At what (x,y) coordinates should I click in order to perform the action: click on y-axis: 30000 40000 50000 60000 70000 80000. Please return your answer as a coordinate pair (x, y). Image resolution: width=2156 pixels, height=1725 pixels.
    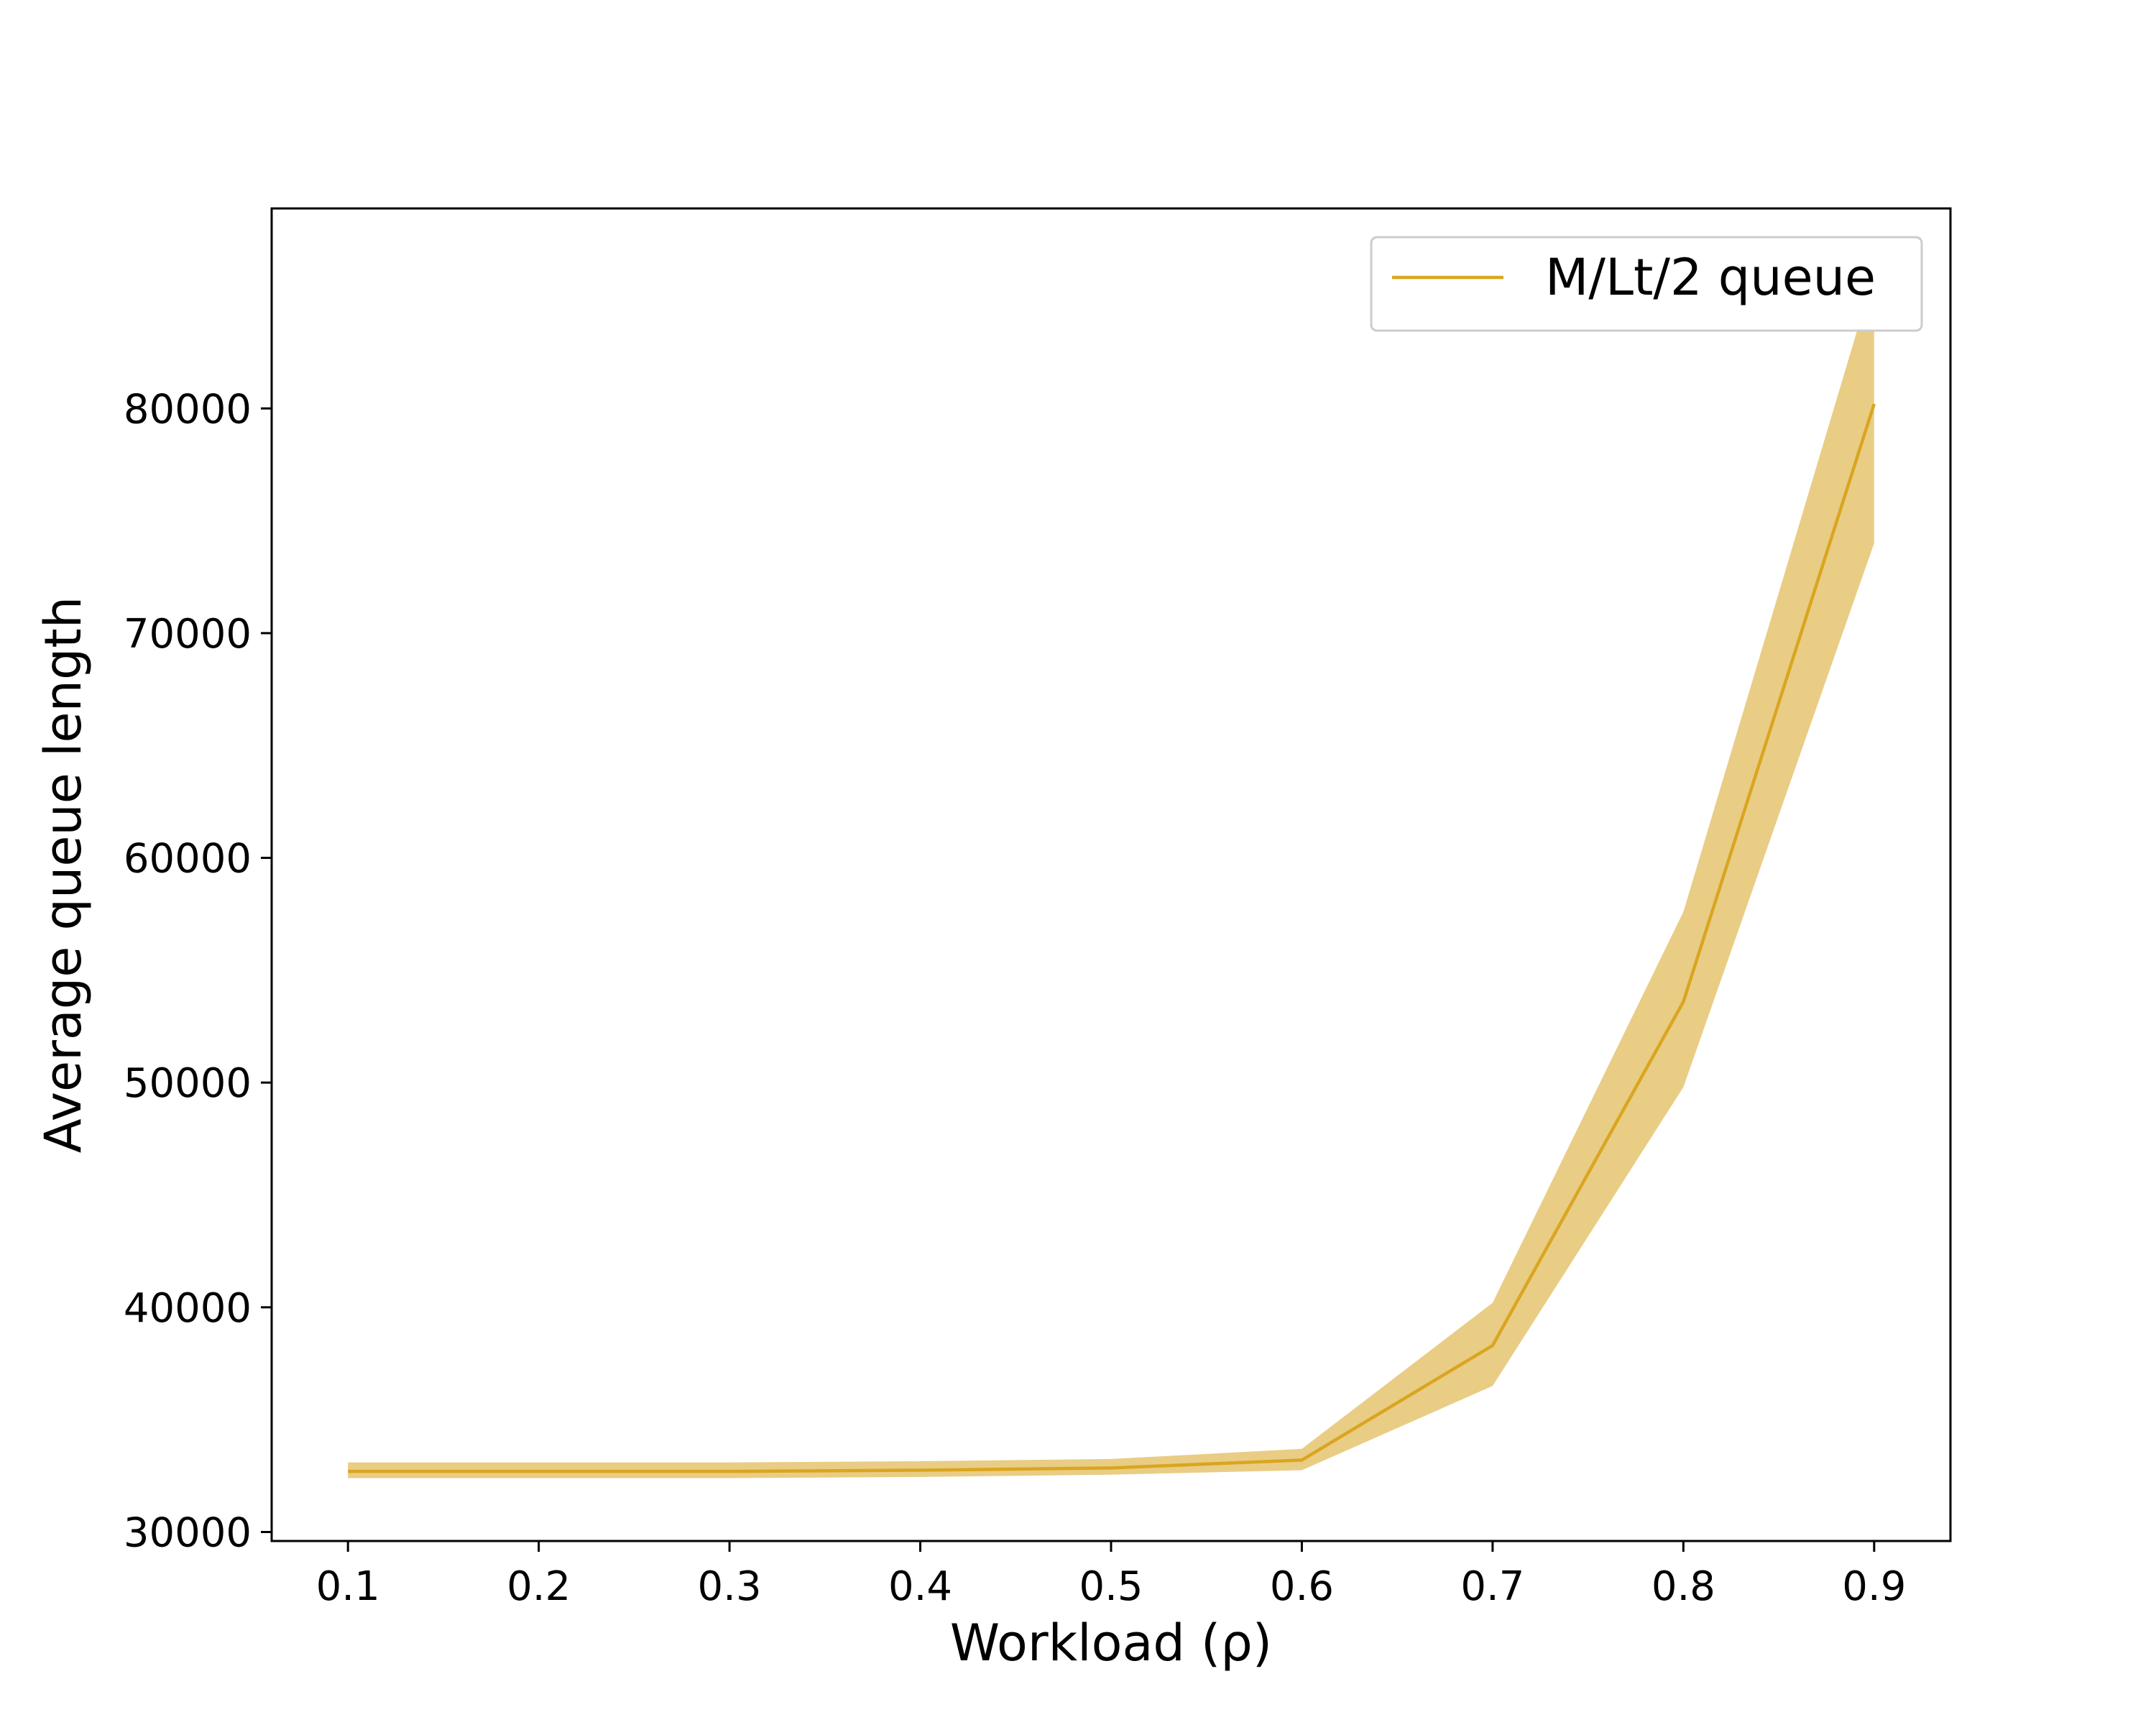
    Looking at the image, I should click on (198, 971).